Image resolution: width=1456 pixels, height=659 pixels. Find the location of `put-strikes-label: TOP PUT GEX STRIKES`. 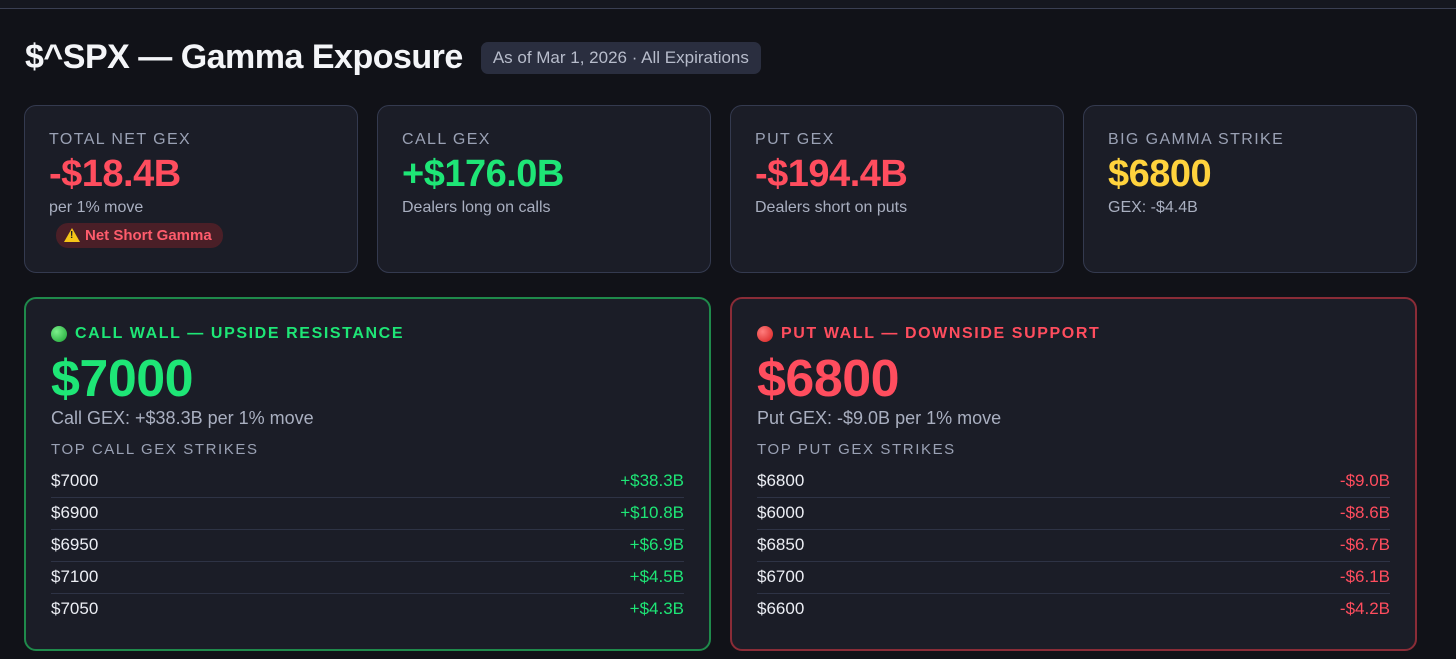

put-strikes-label: TOP PUT GEX STRIKES is located at coordinates (856, 450).